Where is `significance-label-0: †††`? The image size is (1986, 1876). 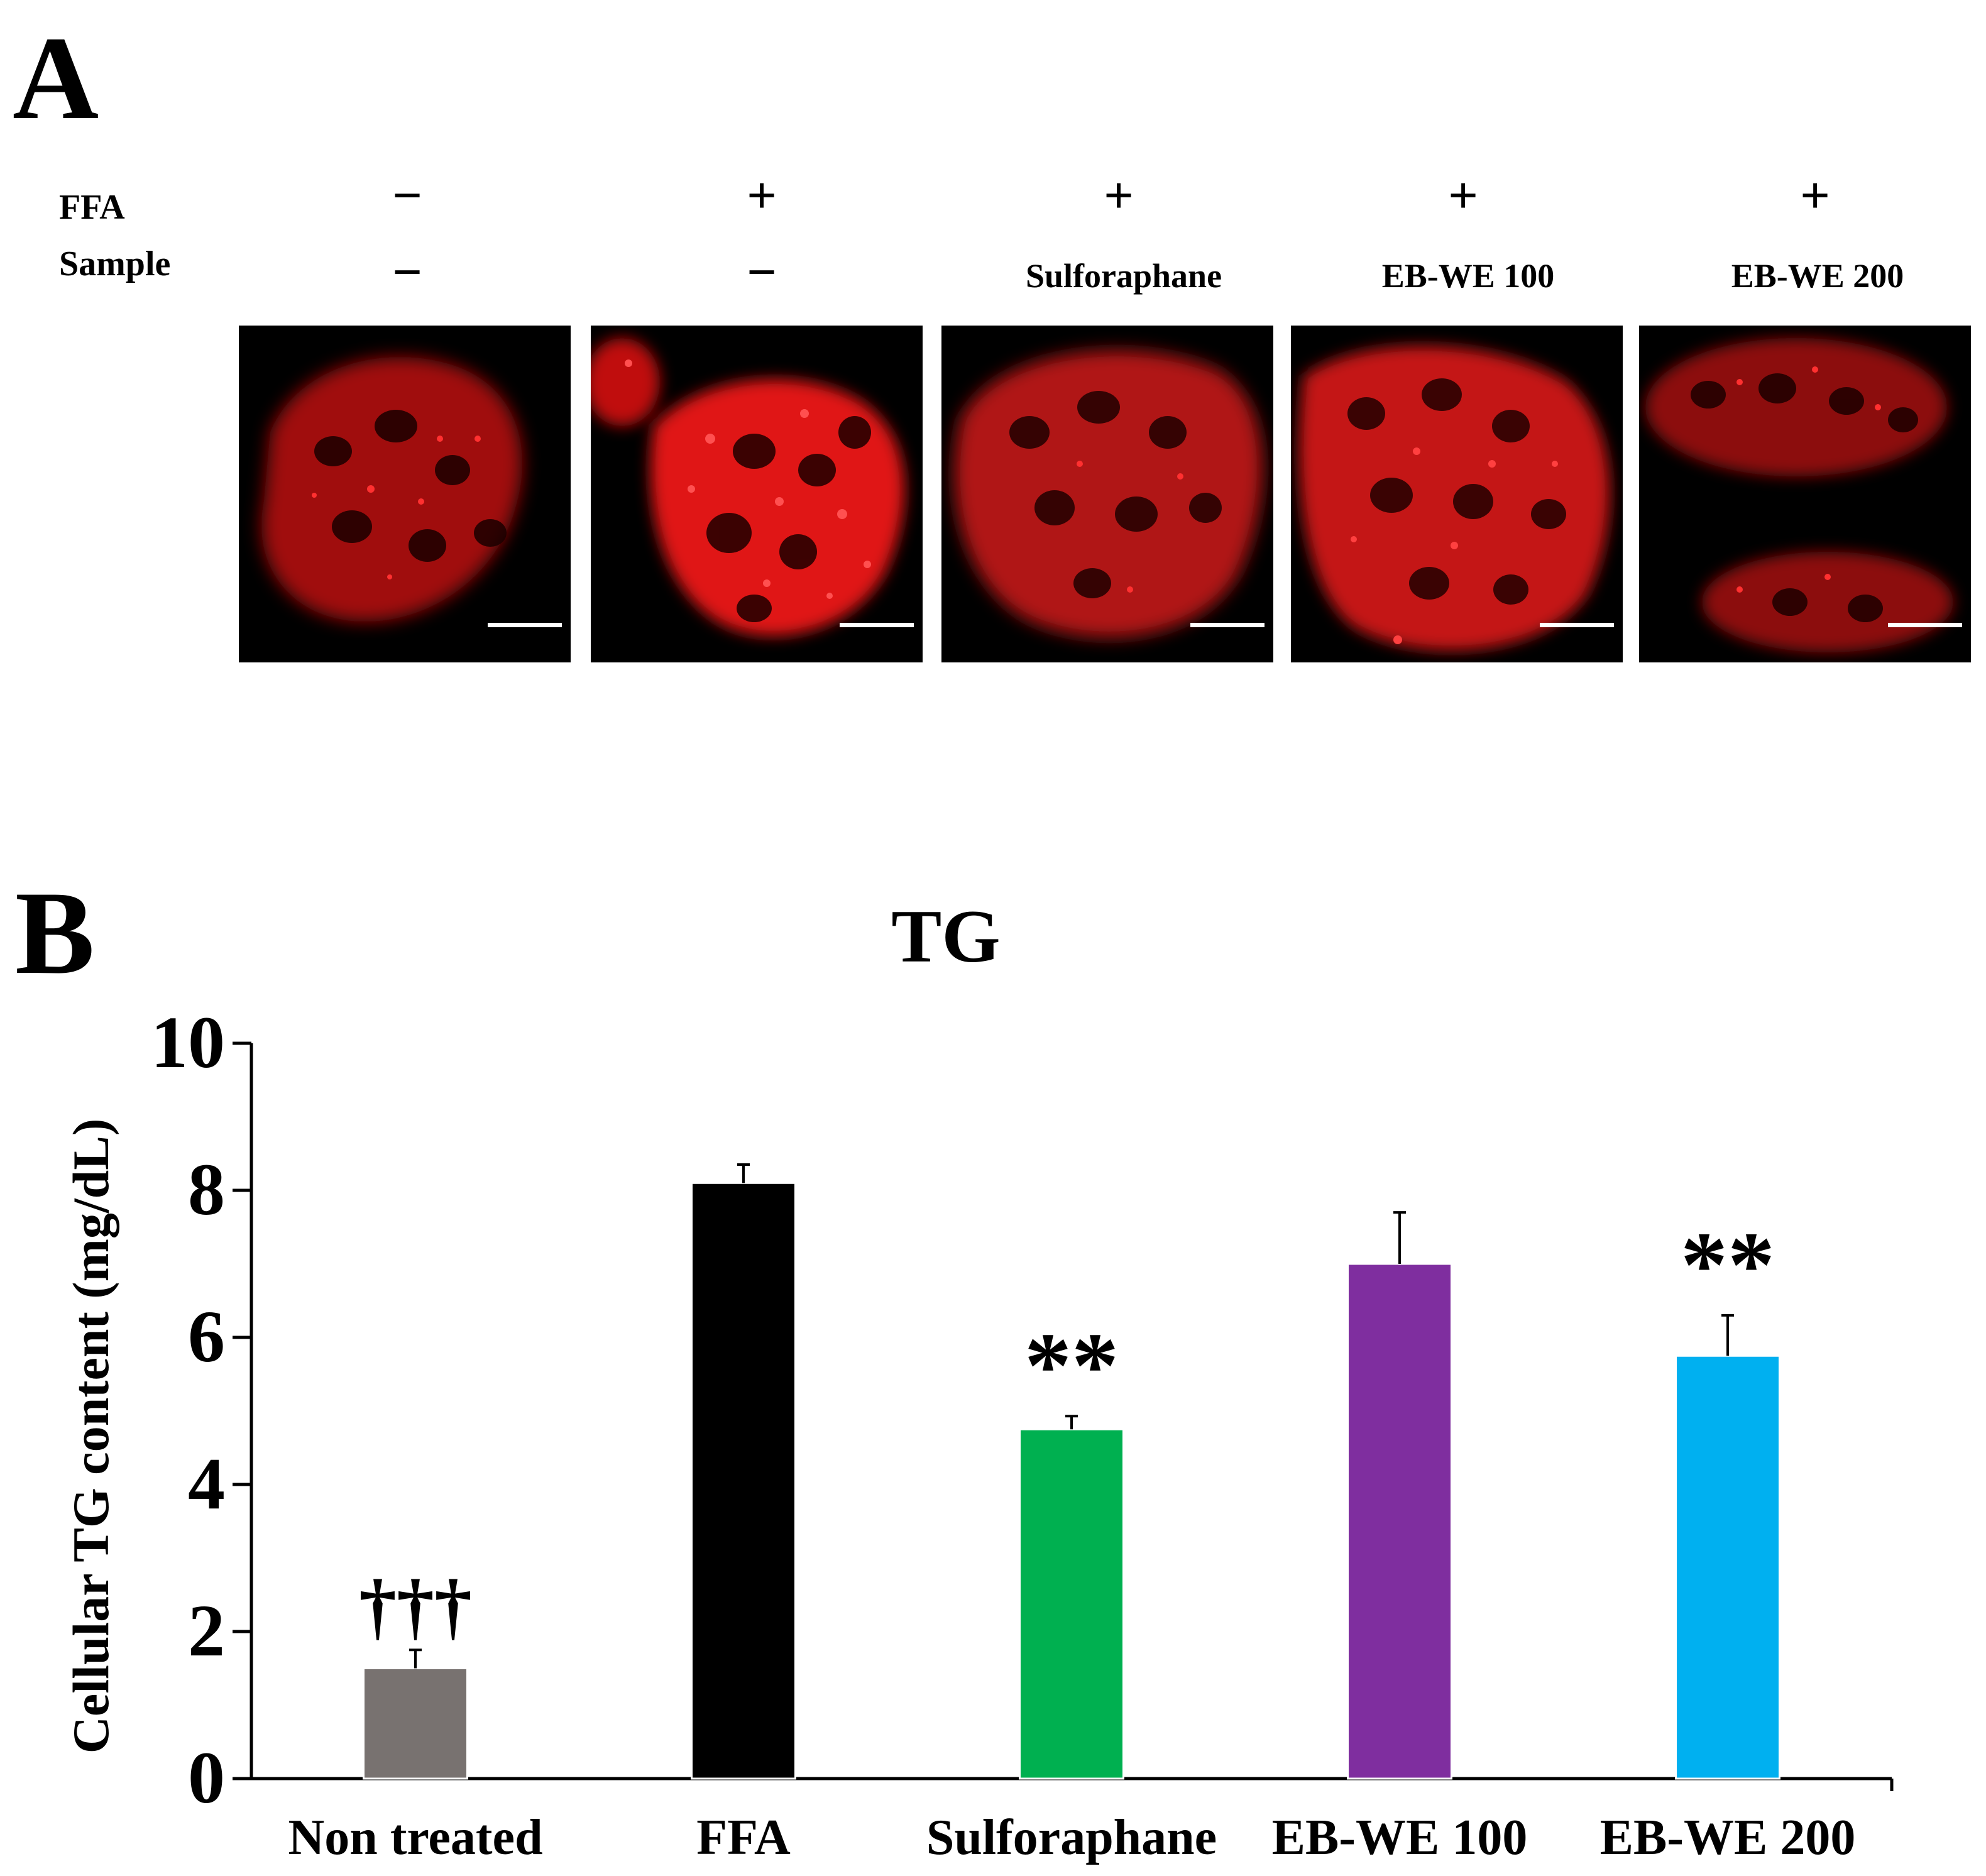 significance-label-0: ††† is located at coordinates (415, 1605).